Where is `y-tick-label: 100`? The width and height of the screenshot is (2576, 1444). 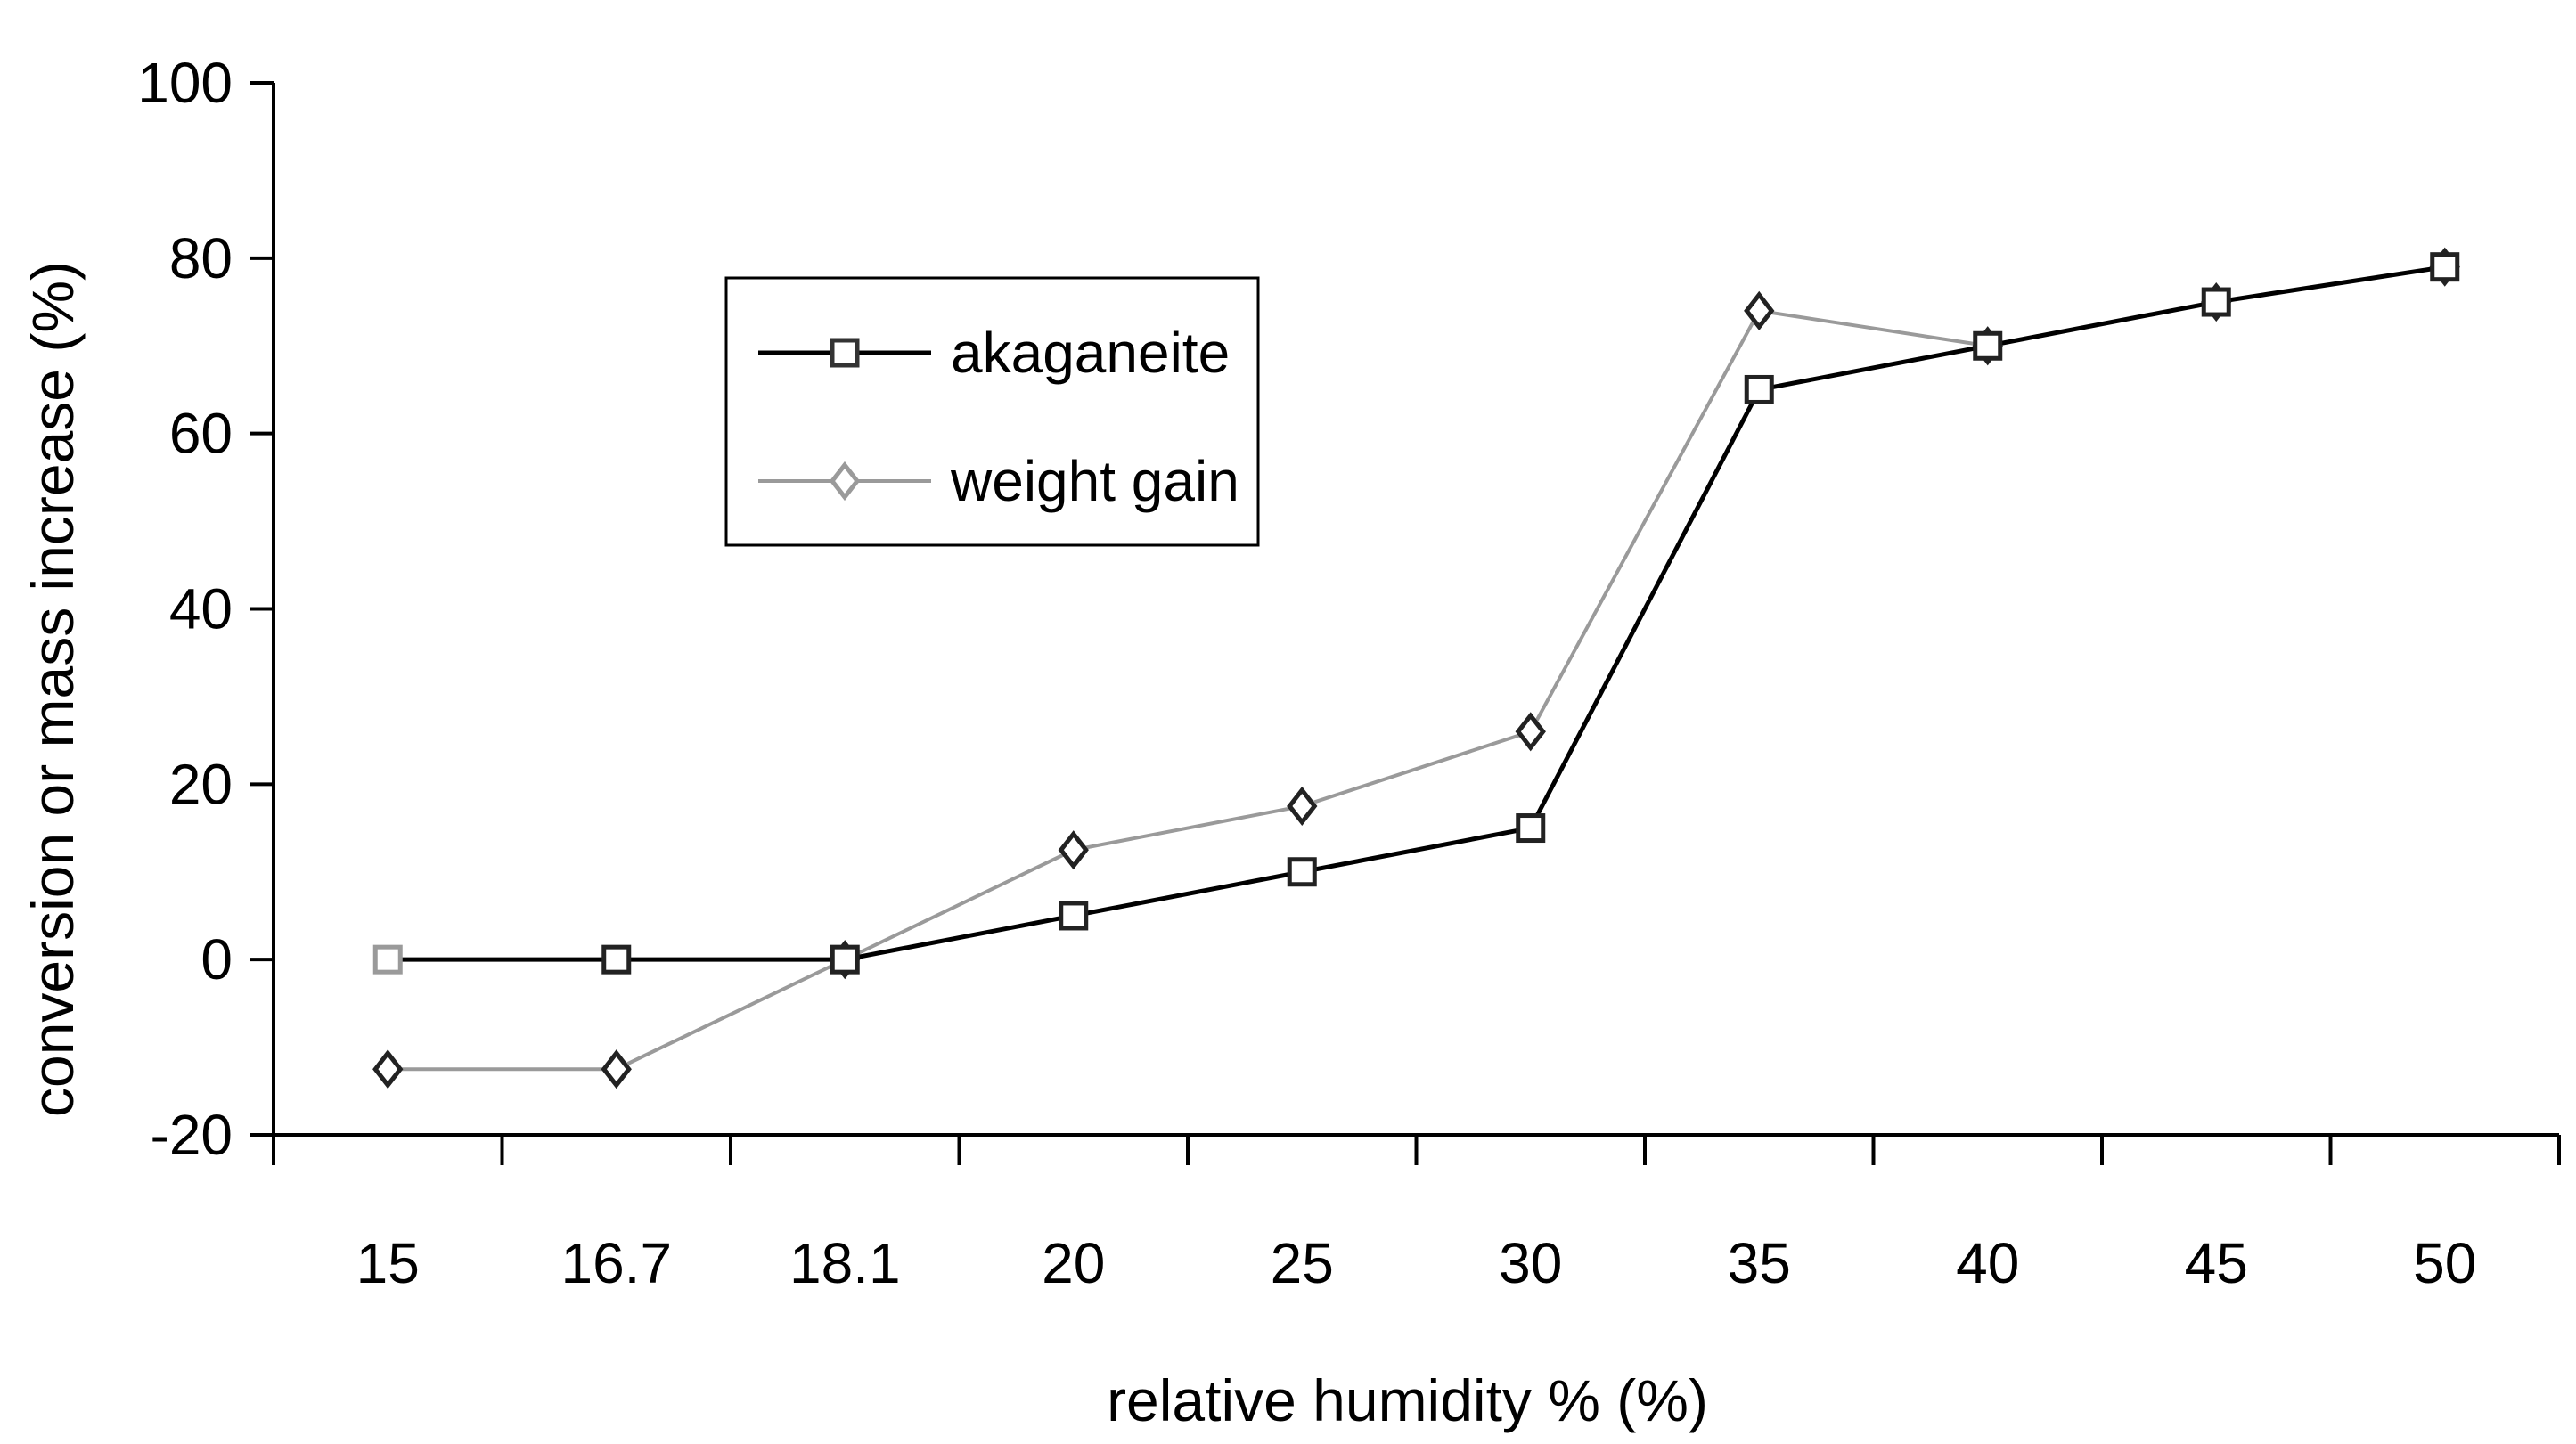
y-tick-label: 100 is located at coordinates (185, 83).